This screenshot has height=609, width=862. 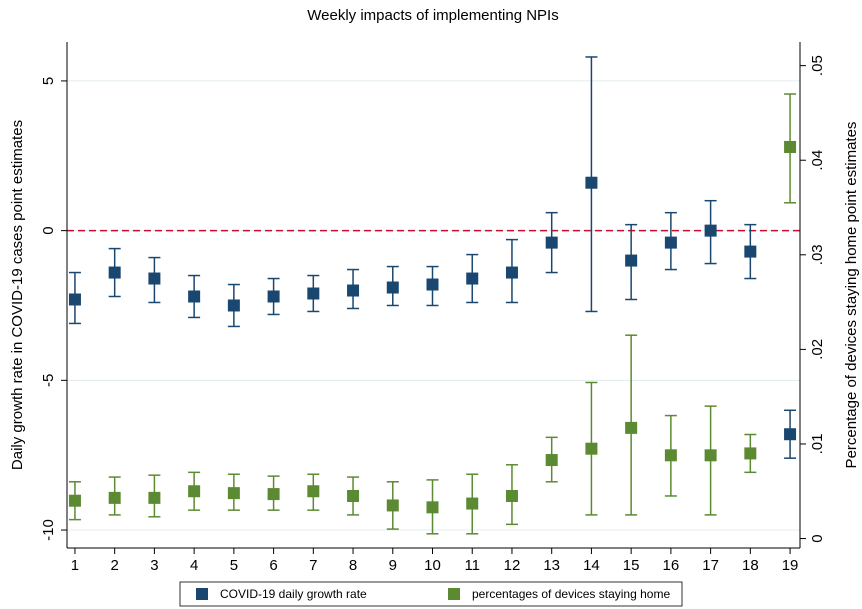 What do you see at coordinates (431, 594) in the screenshot?
I see `legend-box` at bounding box center [431, 594].